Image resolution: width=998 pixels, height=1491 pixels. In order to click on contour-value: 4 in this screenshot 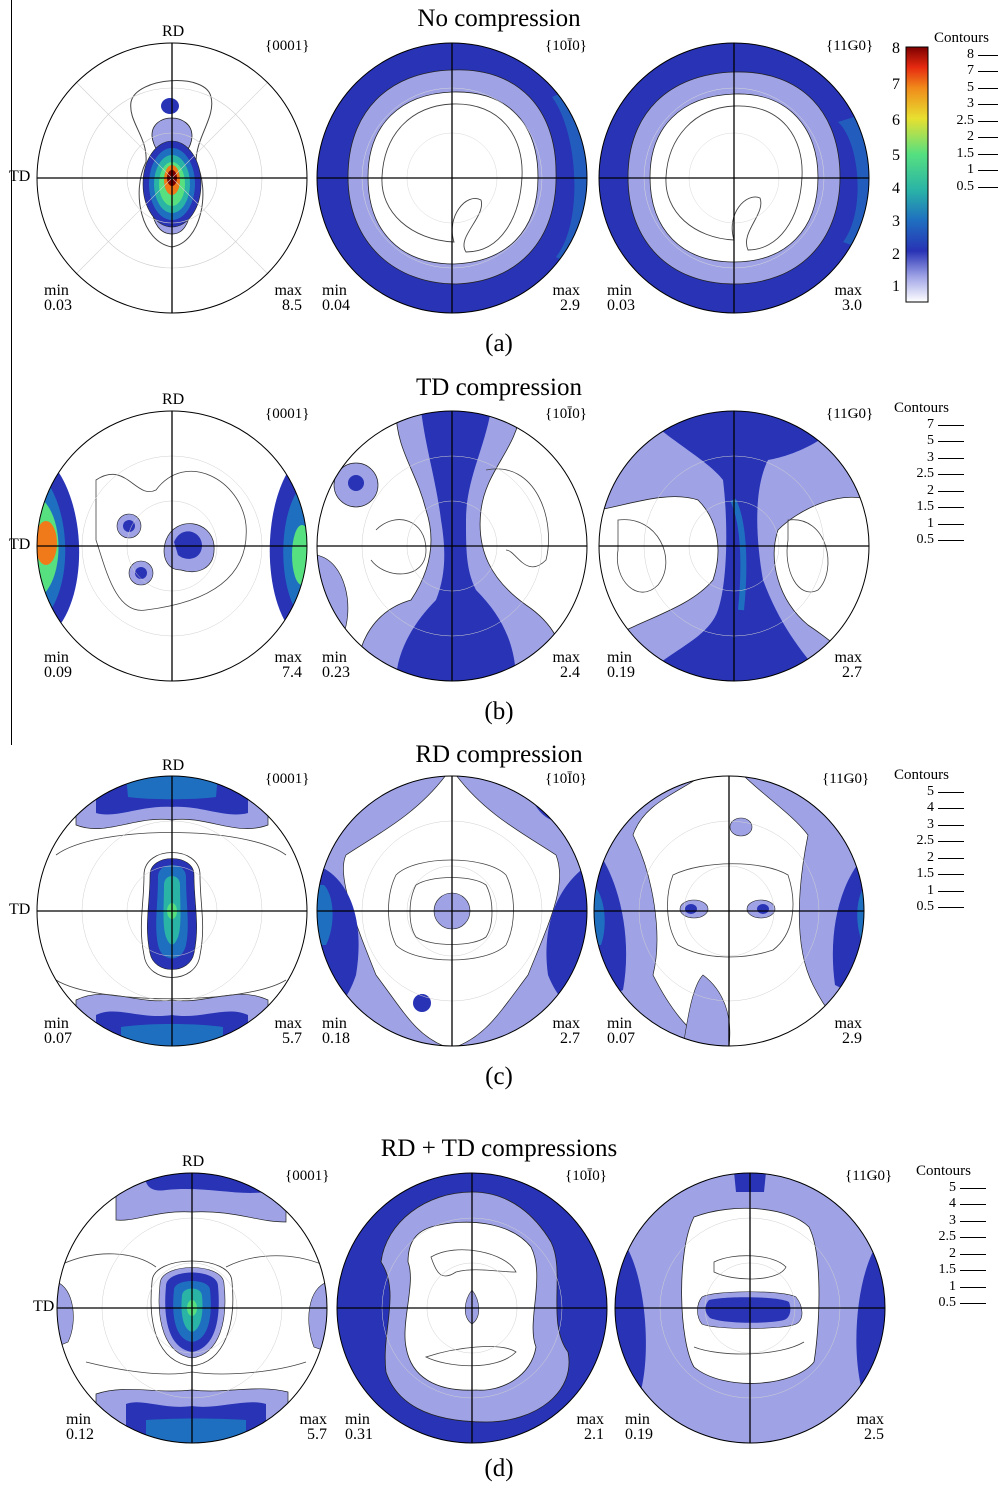, I will do `click(930, 807)`.